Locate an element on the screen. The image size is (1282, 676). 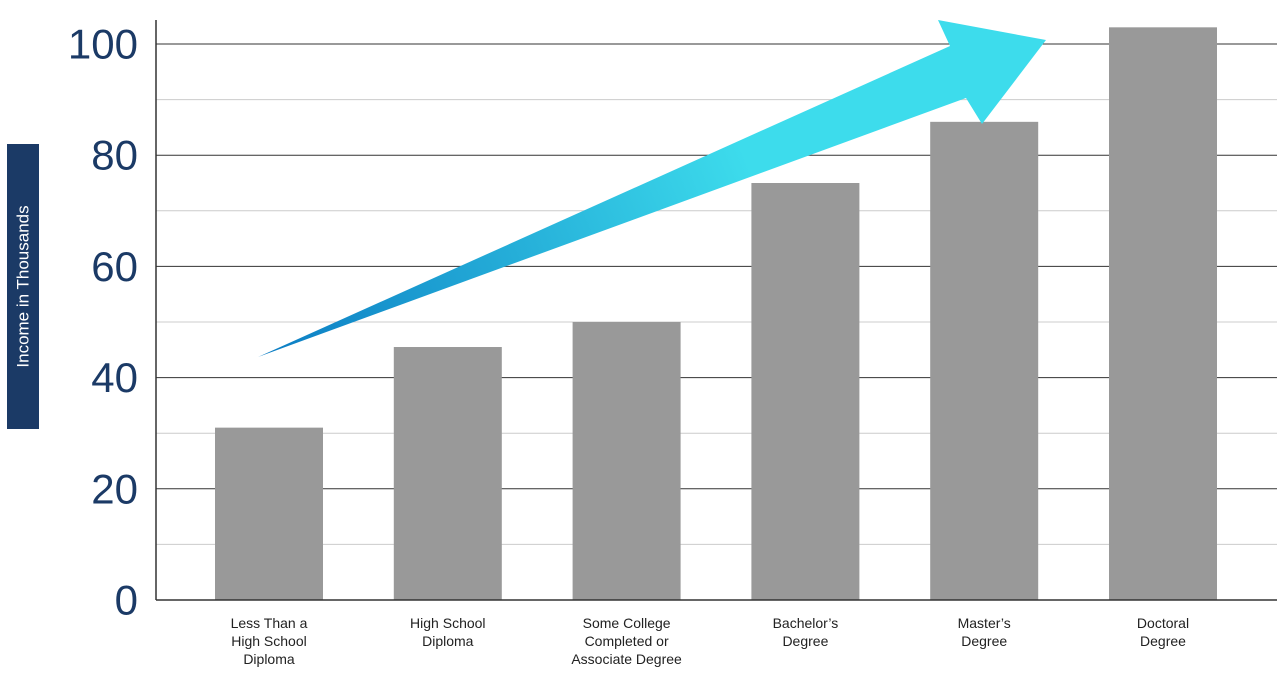
x-tick-label: Some College Completed or Associate Degree is located at coordinates (626, 641).